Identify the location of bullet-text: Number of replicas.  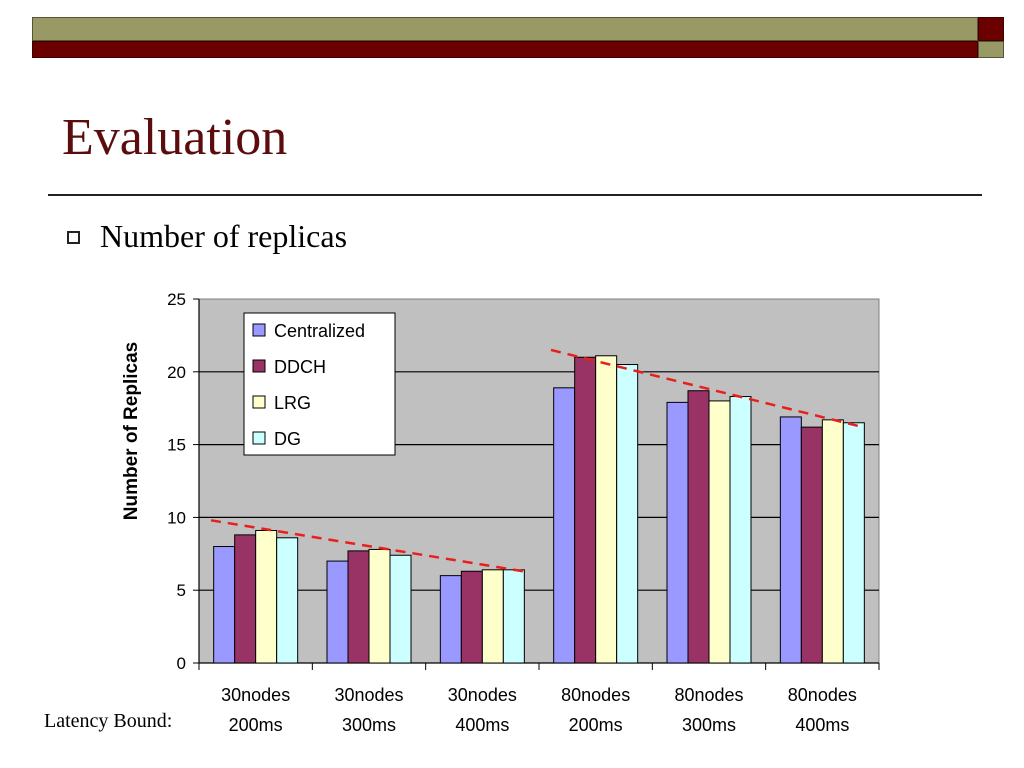
(224, 236).